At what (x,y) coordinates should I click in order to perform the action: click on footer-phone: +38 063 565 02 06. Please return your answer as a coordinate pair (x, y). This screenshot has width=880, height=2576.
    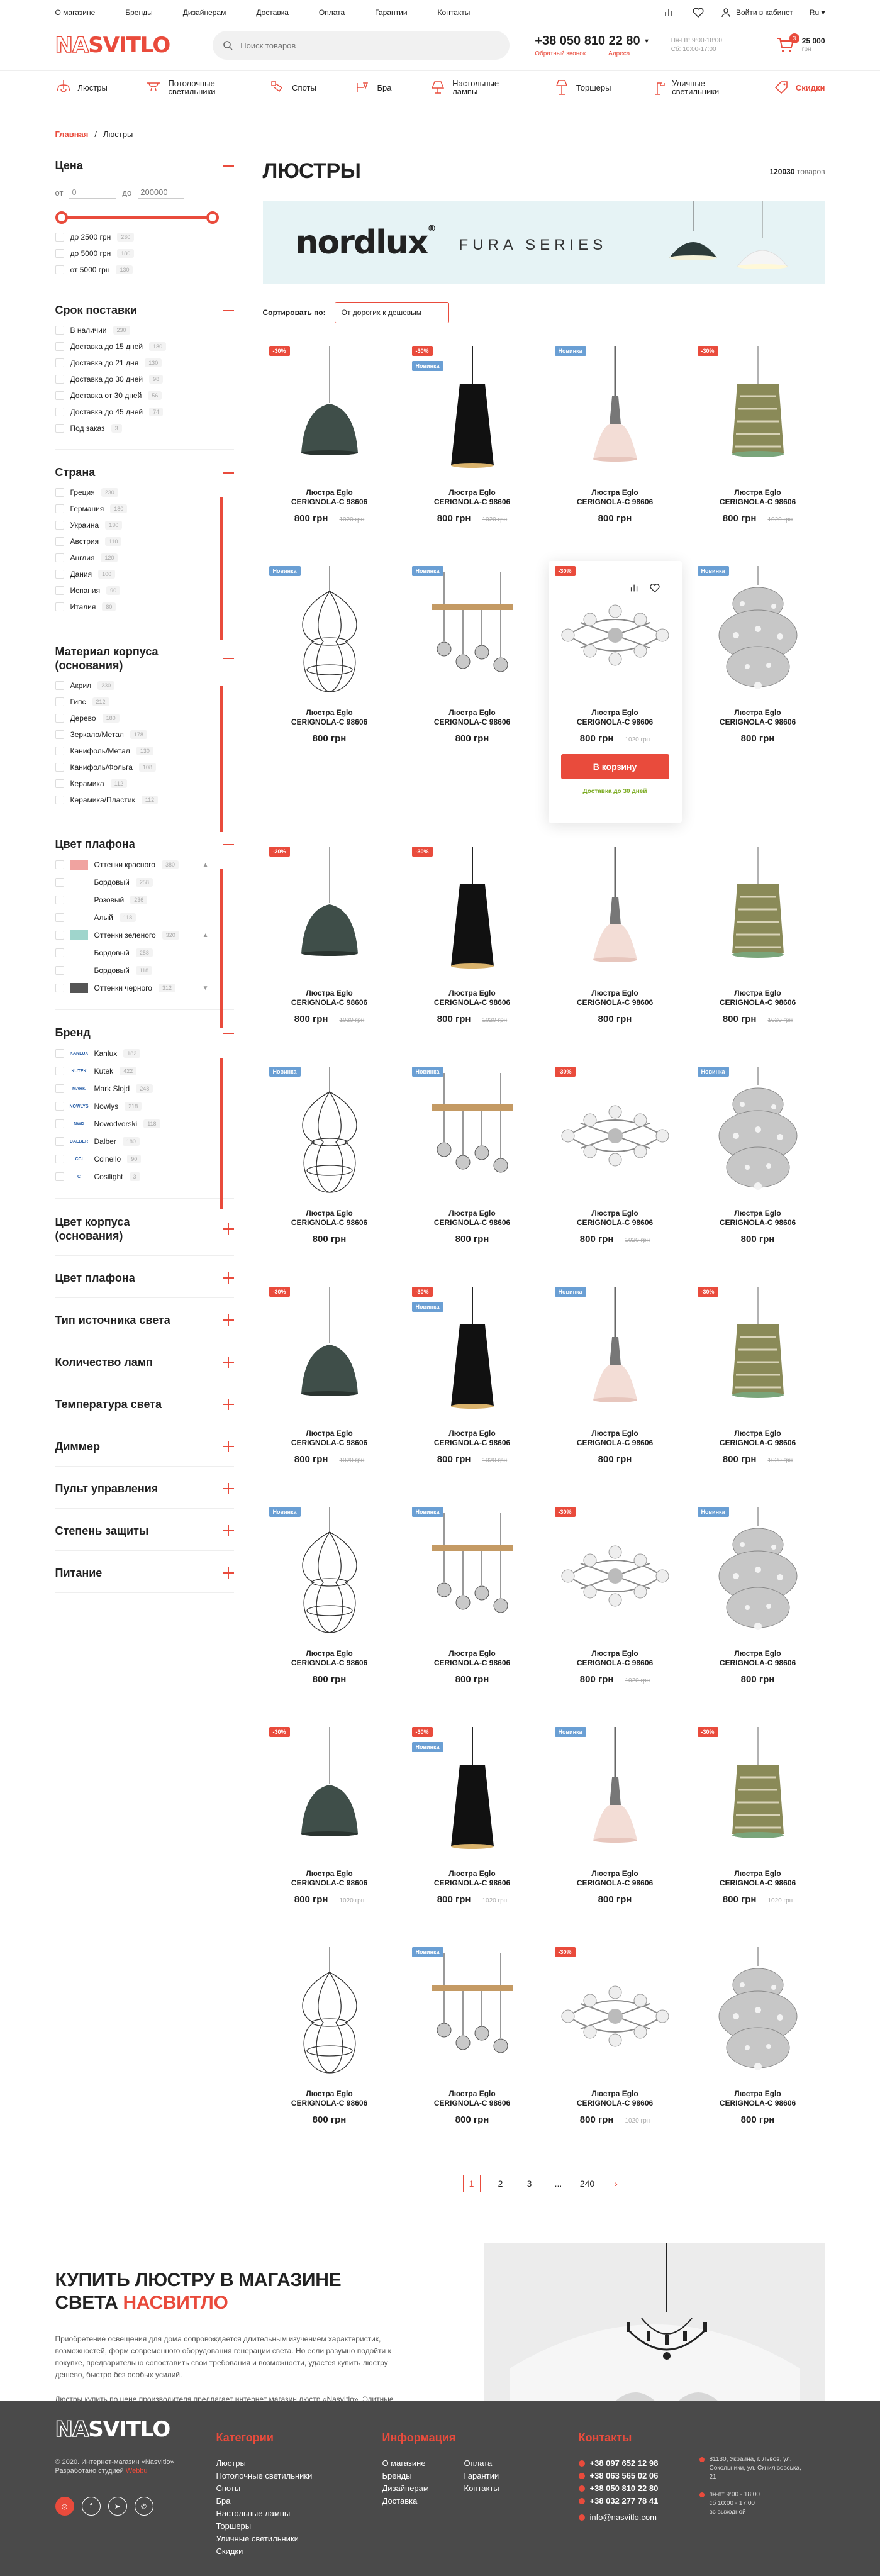
    Looking at the image, I should click on (639, 2476).